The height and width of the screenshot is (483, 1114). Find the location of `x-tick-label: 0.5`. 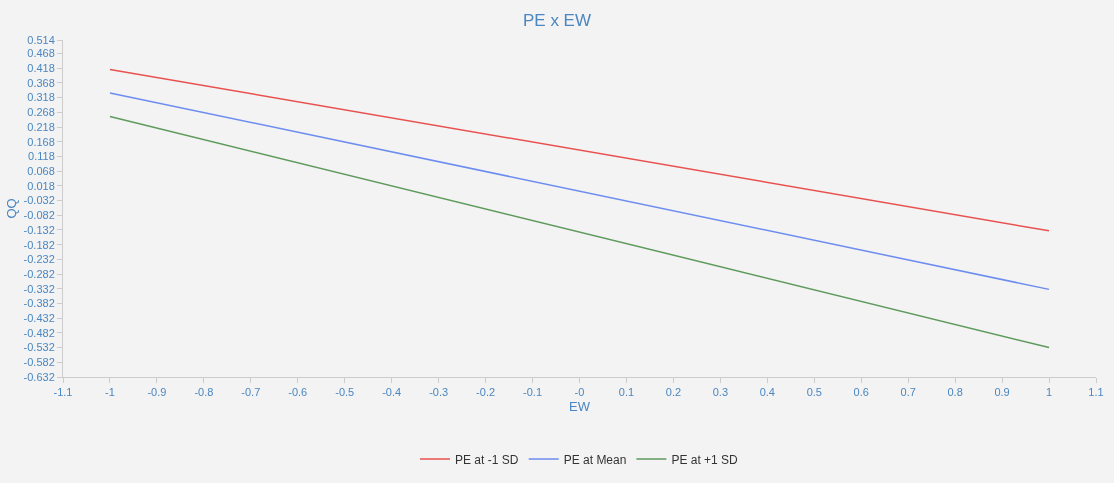

x-tick-label: 0.5 is located at coordinates (814, 392).